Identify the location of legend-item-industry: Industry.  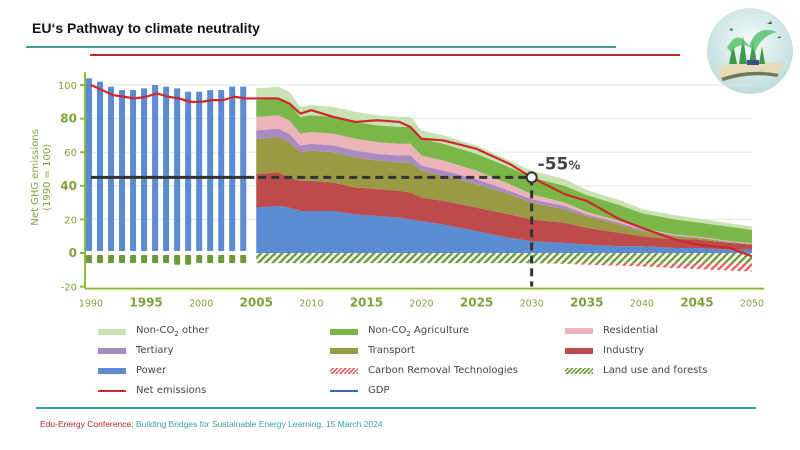
(604, 350).